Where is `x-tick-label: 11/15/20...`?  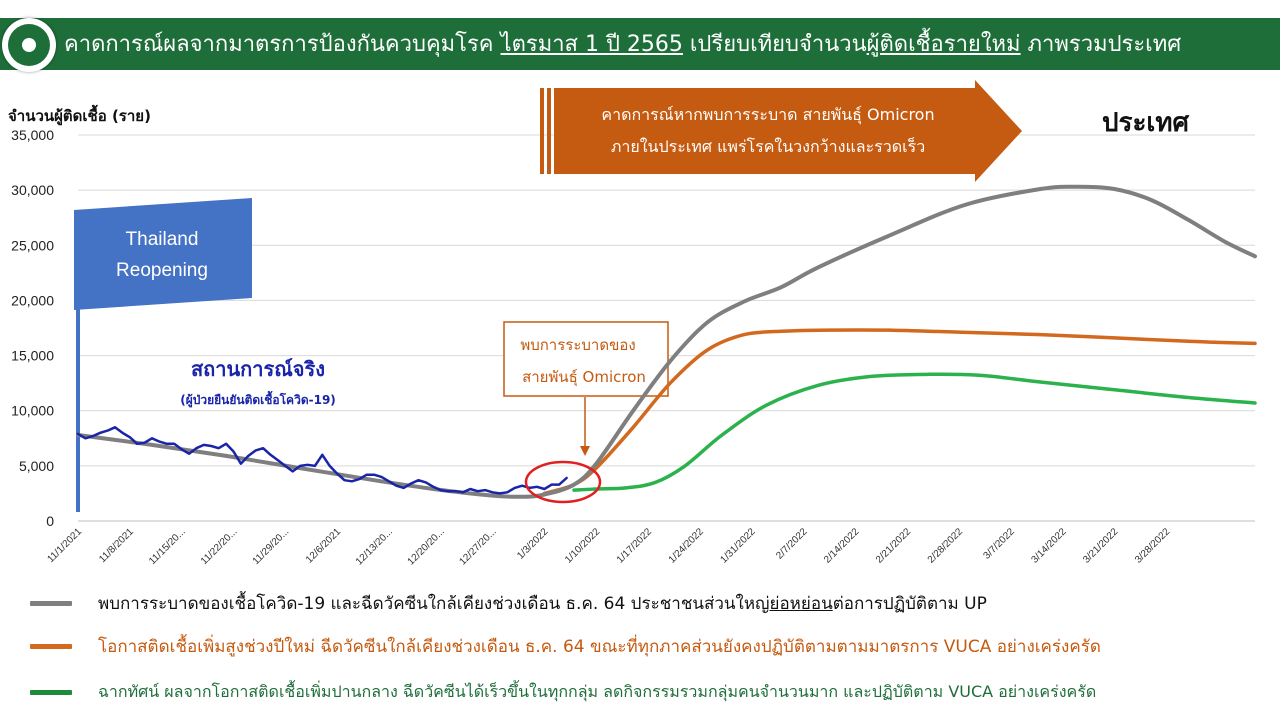 x-tick-label: 11/15/20... is located at coordinates (167, 546).